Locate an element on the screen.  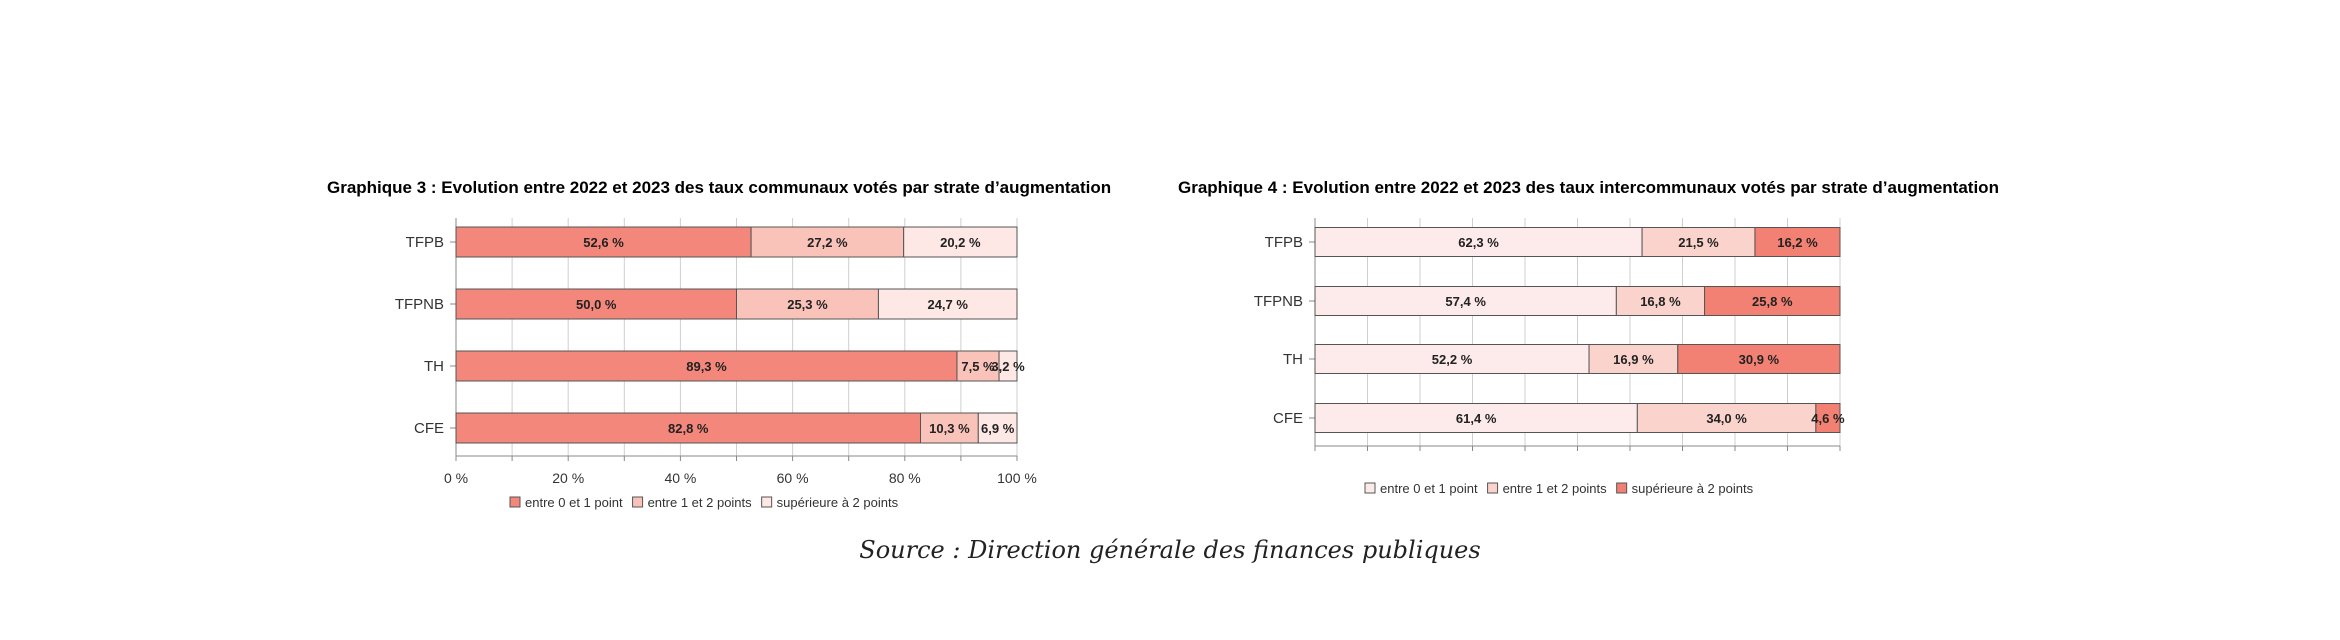
data-label: 3,2 % is located at coordinates (1008, 366).